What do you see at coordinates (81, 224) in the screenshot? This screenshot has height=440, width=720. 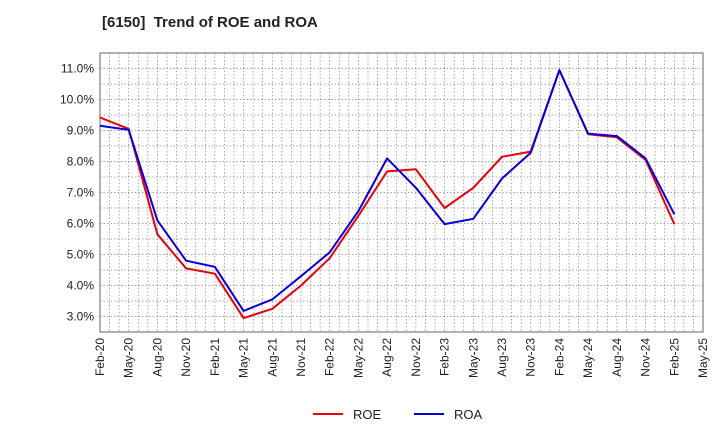 I see `y-tick-label: 6.0%` at bounding box center [81, 224].